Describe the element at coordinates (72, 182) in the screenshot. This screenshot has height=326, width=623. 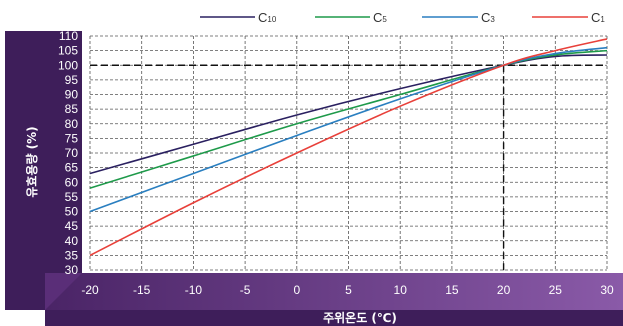
I see `y-tick-label: 60` at that location.